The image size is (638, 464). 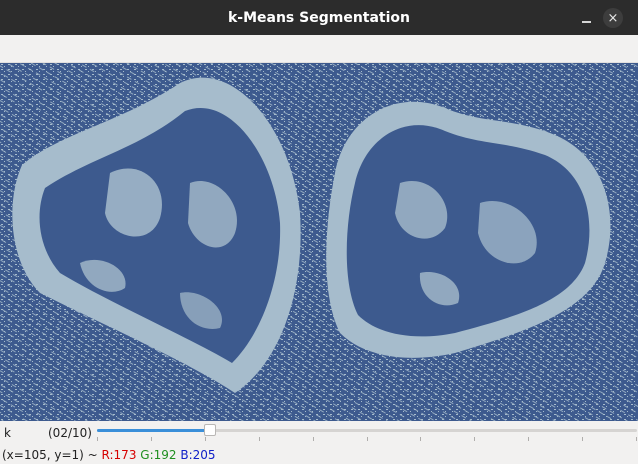 What do you see at coordinates (319, 454) in the screenshot?
I see `status-bar: (x=105, y=1) ~ R:173 G:192 B:205` at bounding box center [319, 454].